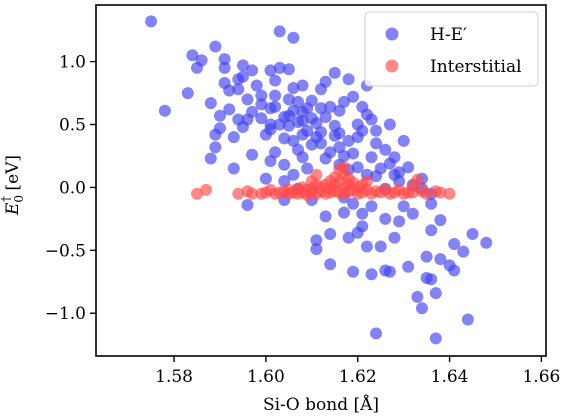 This screenshot has height=419, width=570. I want to click on y-tick-label: 0.0, so click(72, 188).